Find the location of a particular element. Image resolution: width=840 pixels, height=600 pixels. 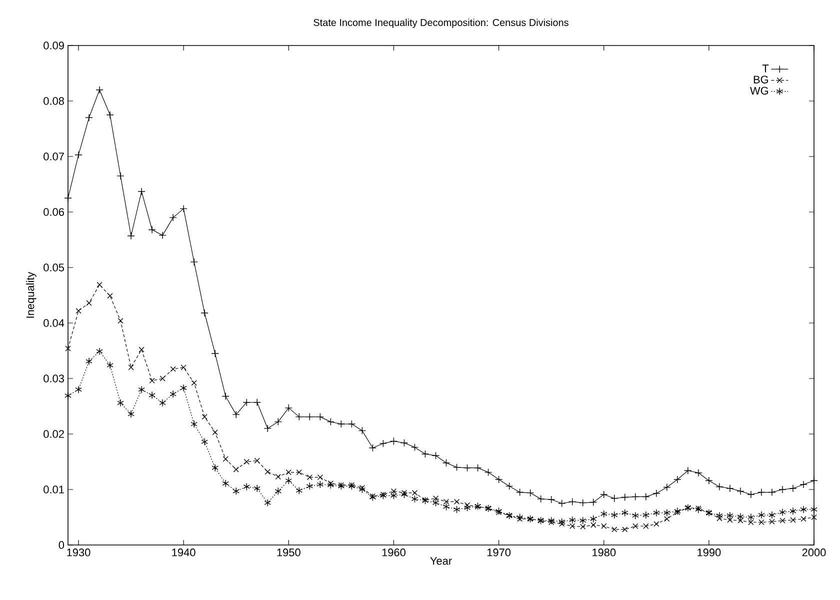

y-tick-label: 0.04 is located at coordinates (54, 323).